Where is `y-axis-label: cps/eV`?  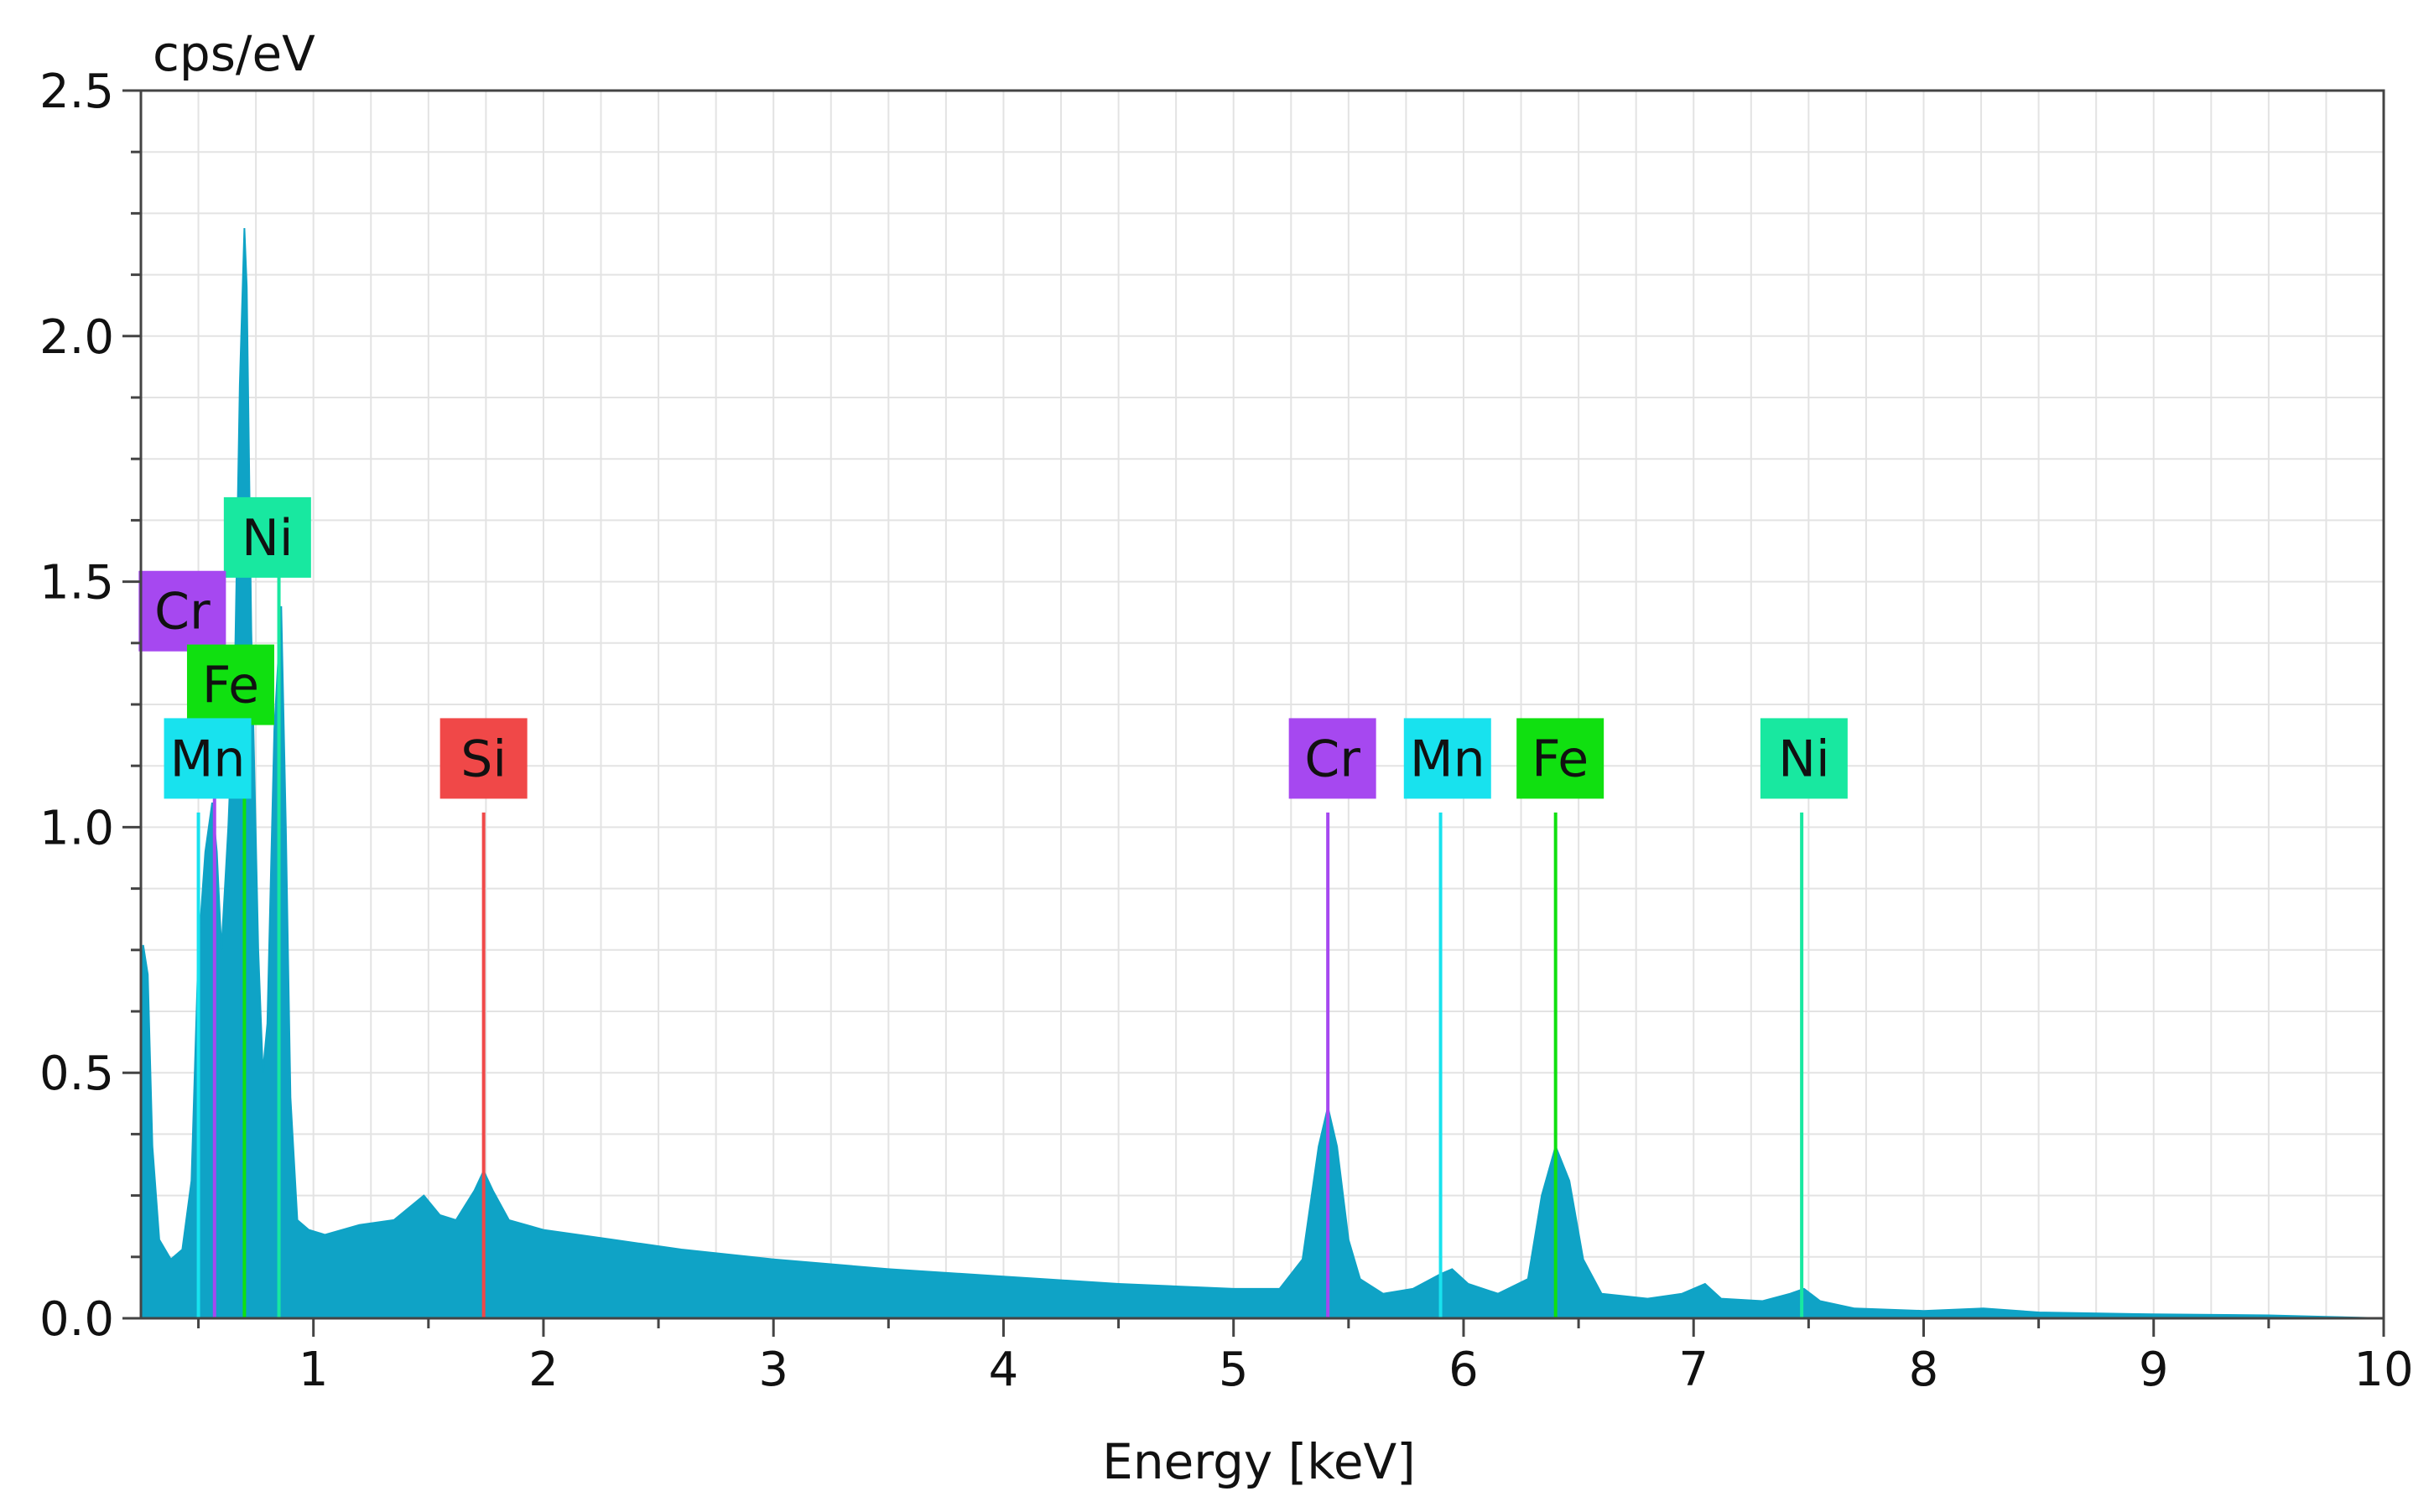
y-axis-label: cps/eV is located at coordinates (234, 53).